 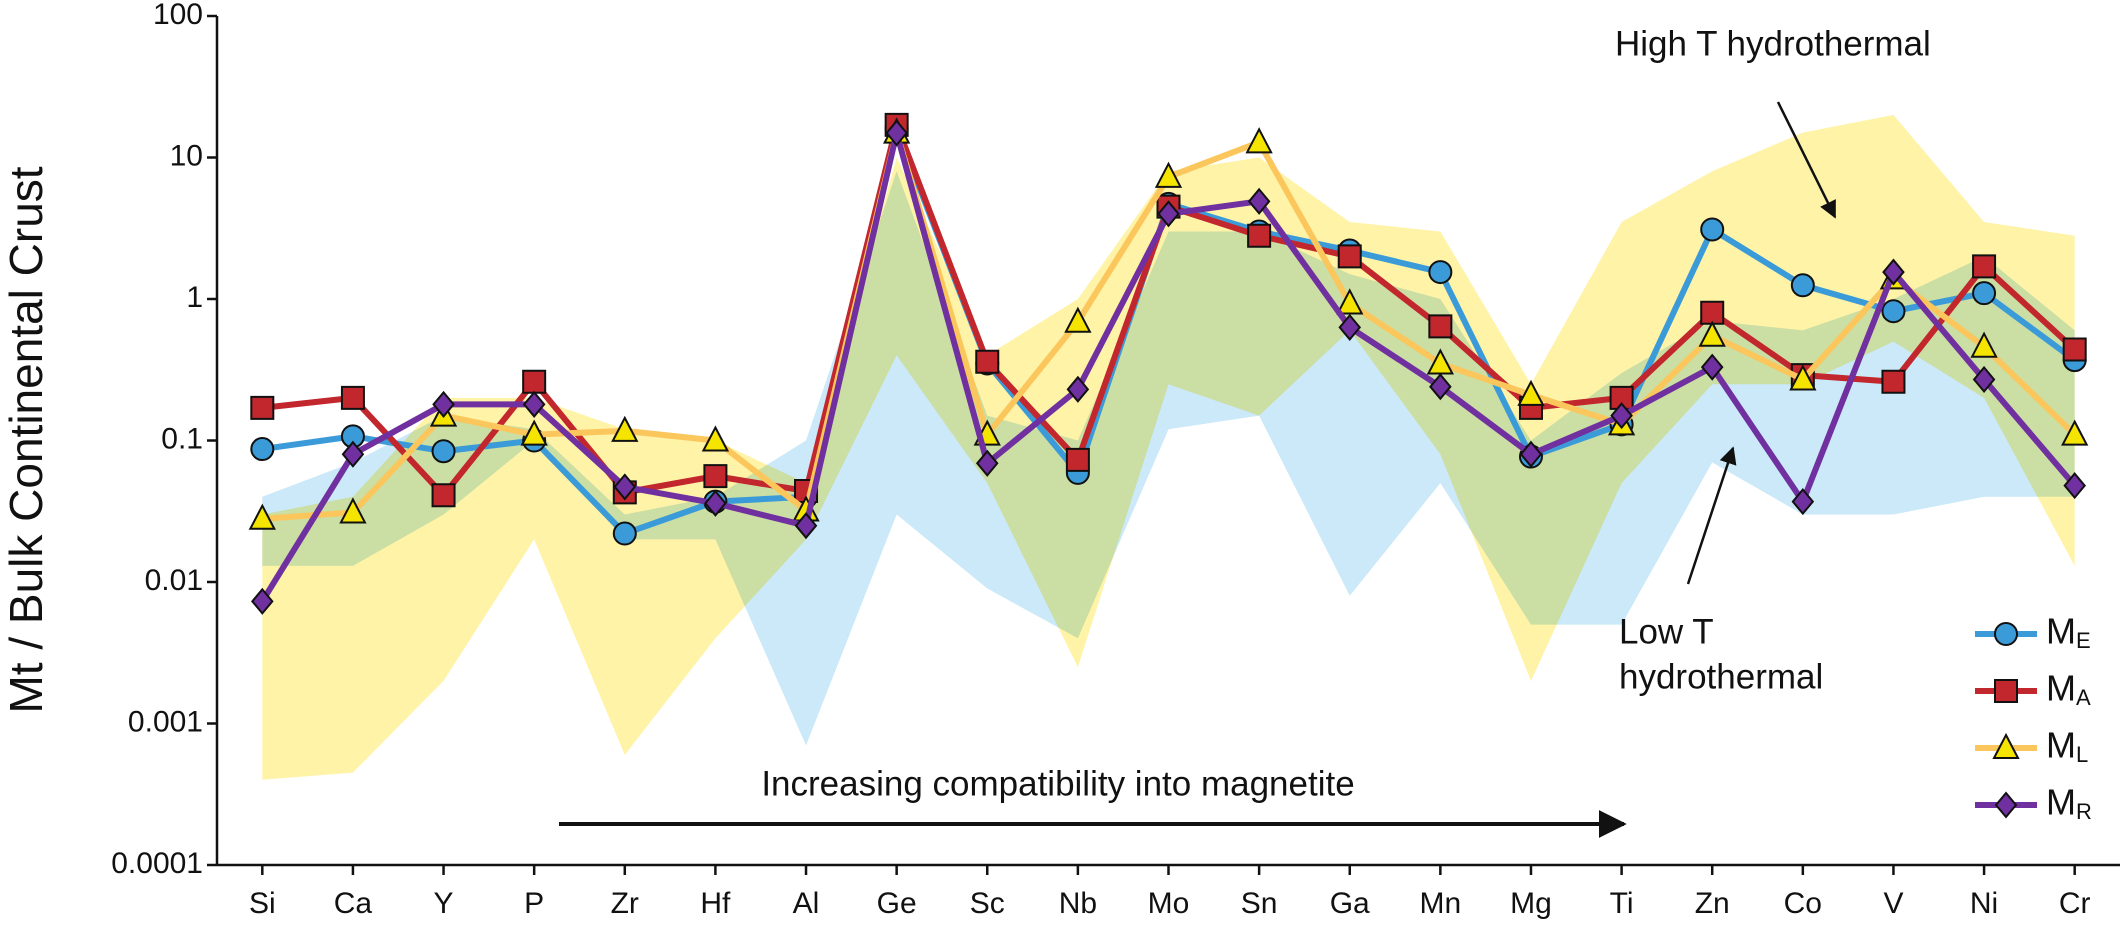 What do you see at coordinates (625, 903) in the screenshot?
I see `x-tick-label: Zr` at bounding box center [625, 903].